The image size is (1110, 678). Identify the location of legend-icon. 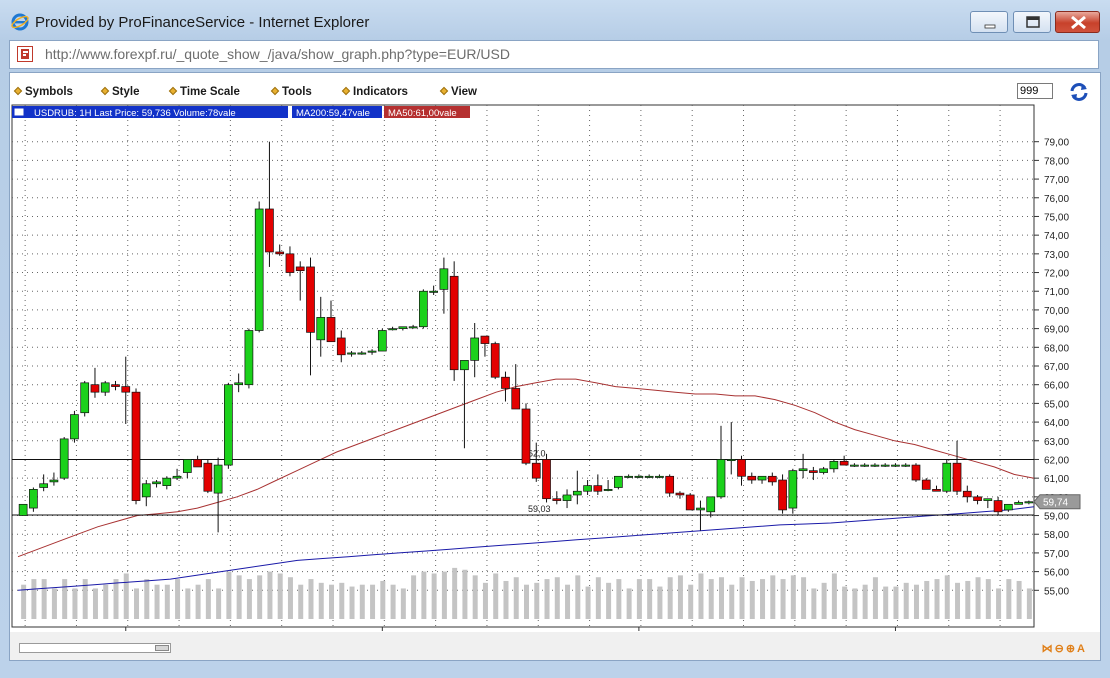
(19, 112).